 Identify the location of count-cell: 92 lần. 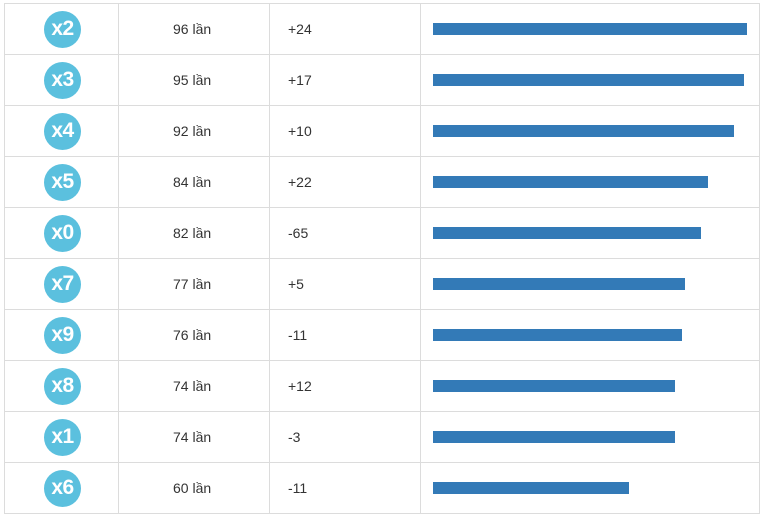
(194, 131).